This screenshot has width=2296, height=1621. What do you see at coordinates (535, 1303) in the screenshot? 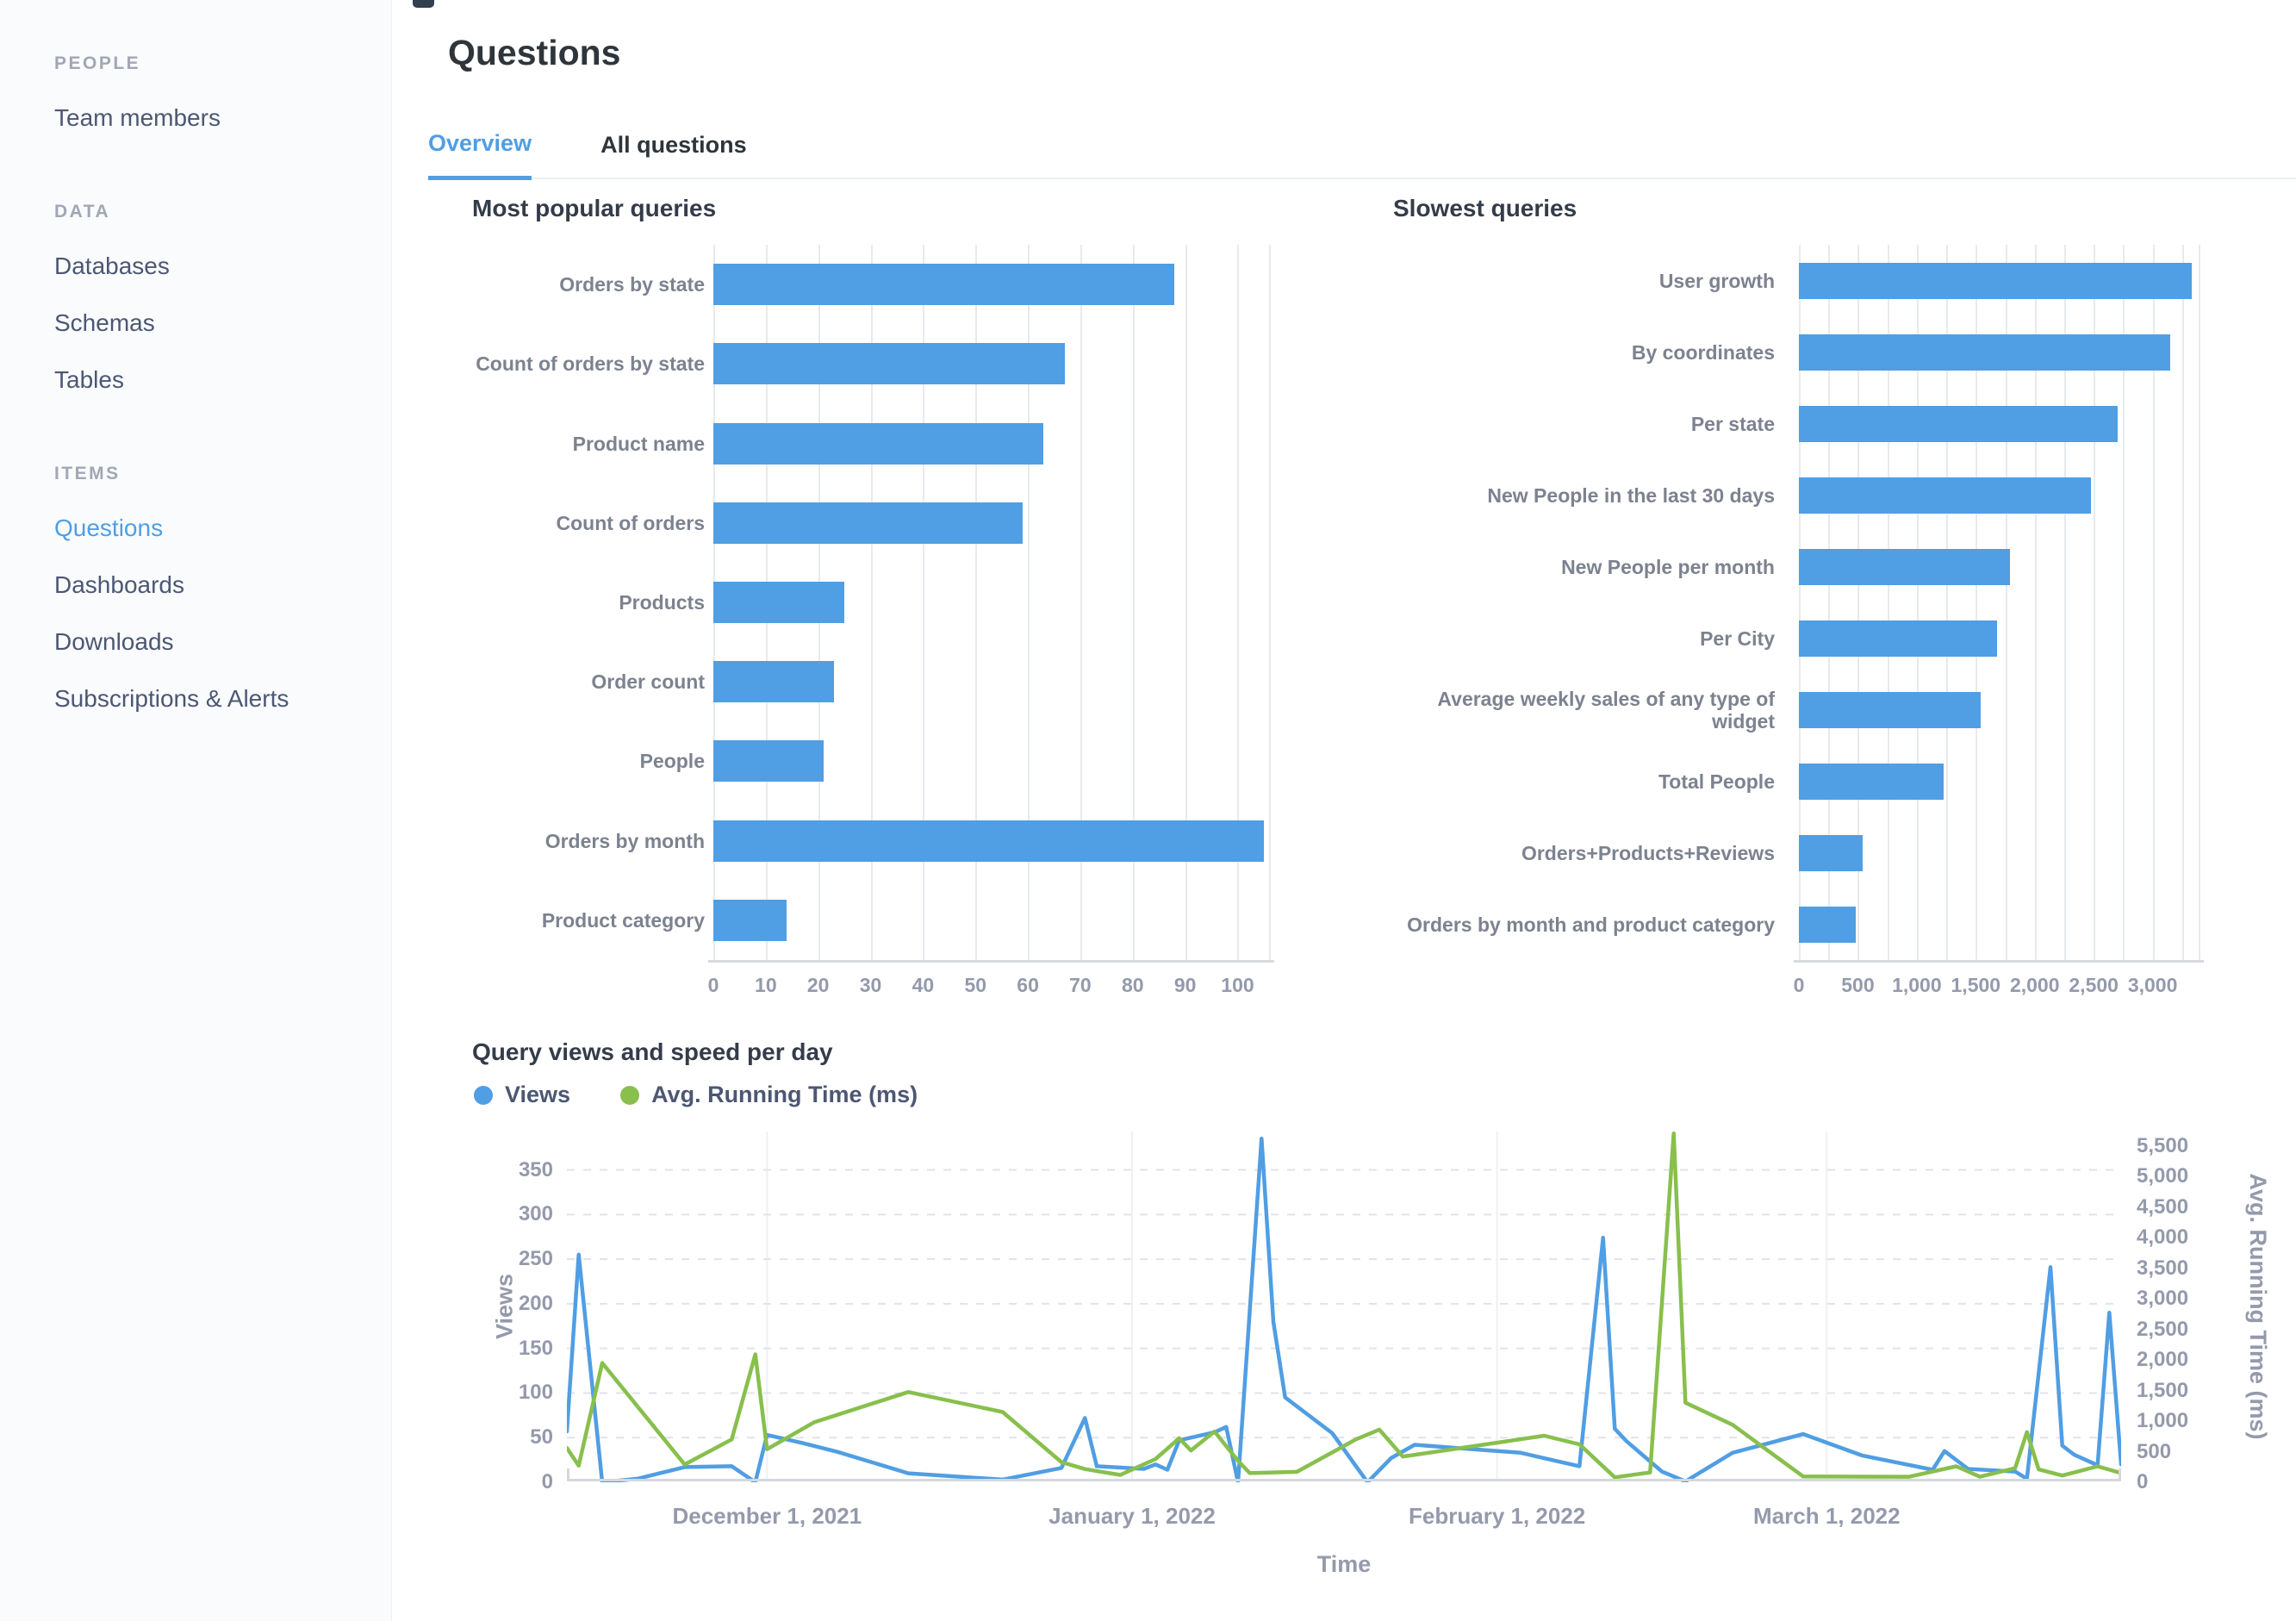
I see `left-tick-label: 200` at bounding box center [535, 1303].